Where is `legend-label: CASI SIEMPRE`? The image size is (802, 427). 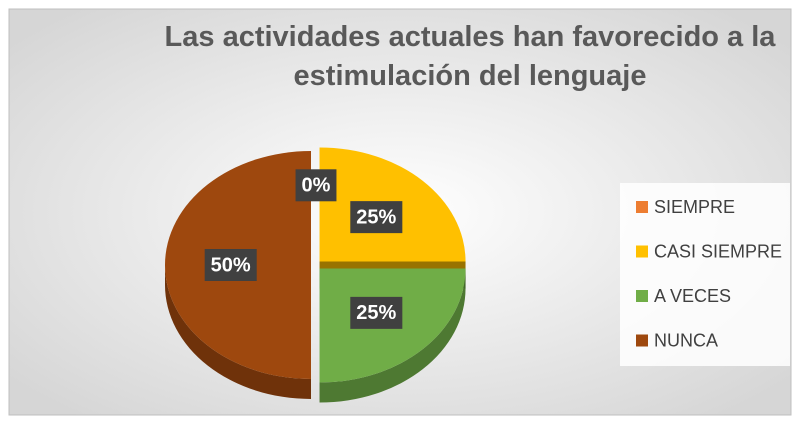 legend-label: CASI SIEMPRE is located at coordinates (718, 251).